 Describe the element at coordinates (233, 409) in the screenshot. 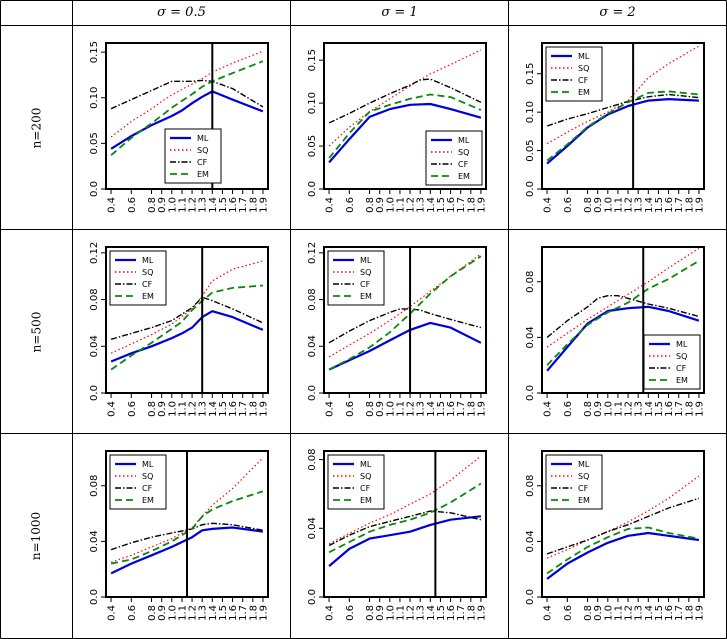

I see `x-tick-label-r1c0-10: 1.6` at that location.